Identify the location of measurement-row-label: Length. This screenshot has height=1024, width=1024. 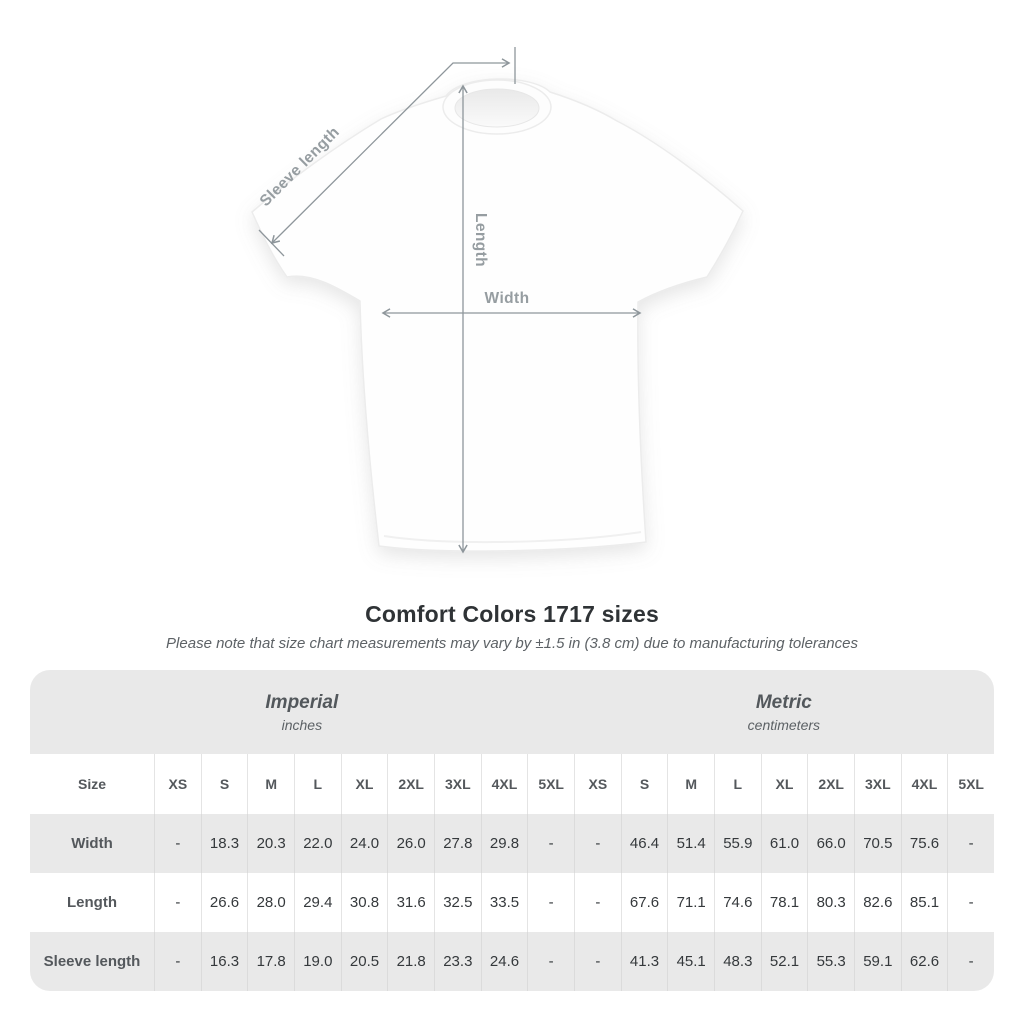
(92, 902).